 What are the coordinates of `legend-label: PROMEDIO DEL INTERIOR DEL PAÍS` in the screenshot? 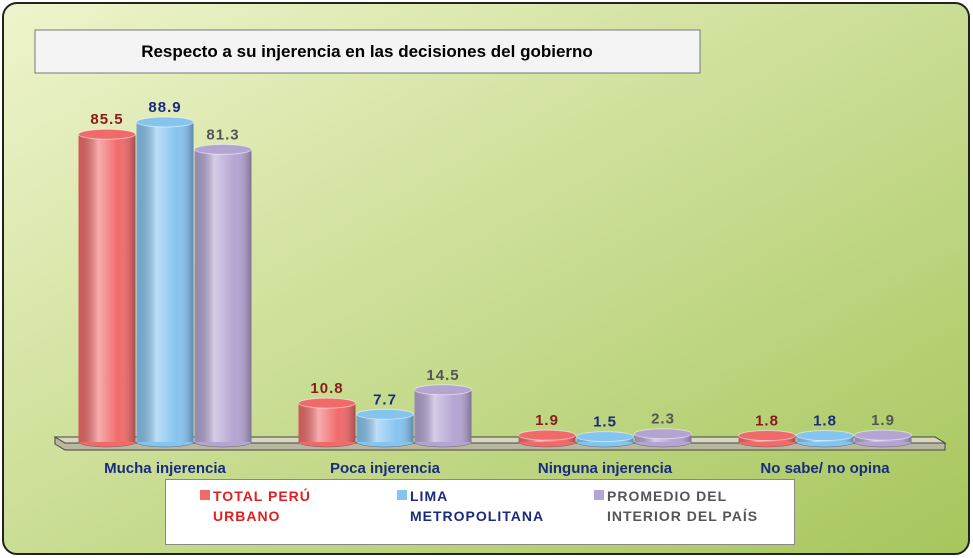 It's located at (683, 506).